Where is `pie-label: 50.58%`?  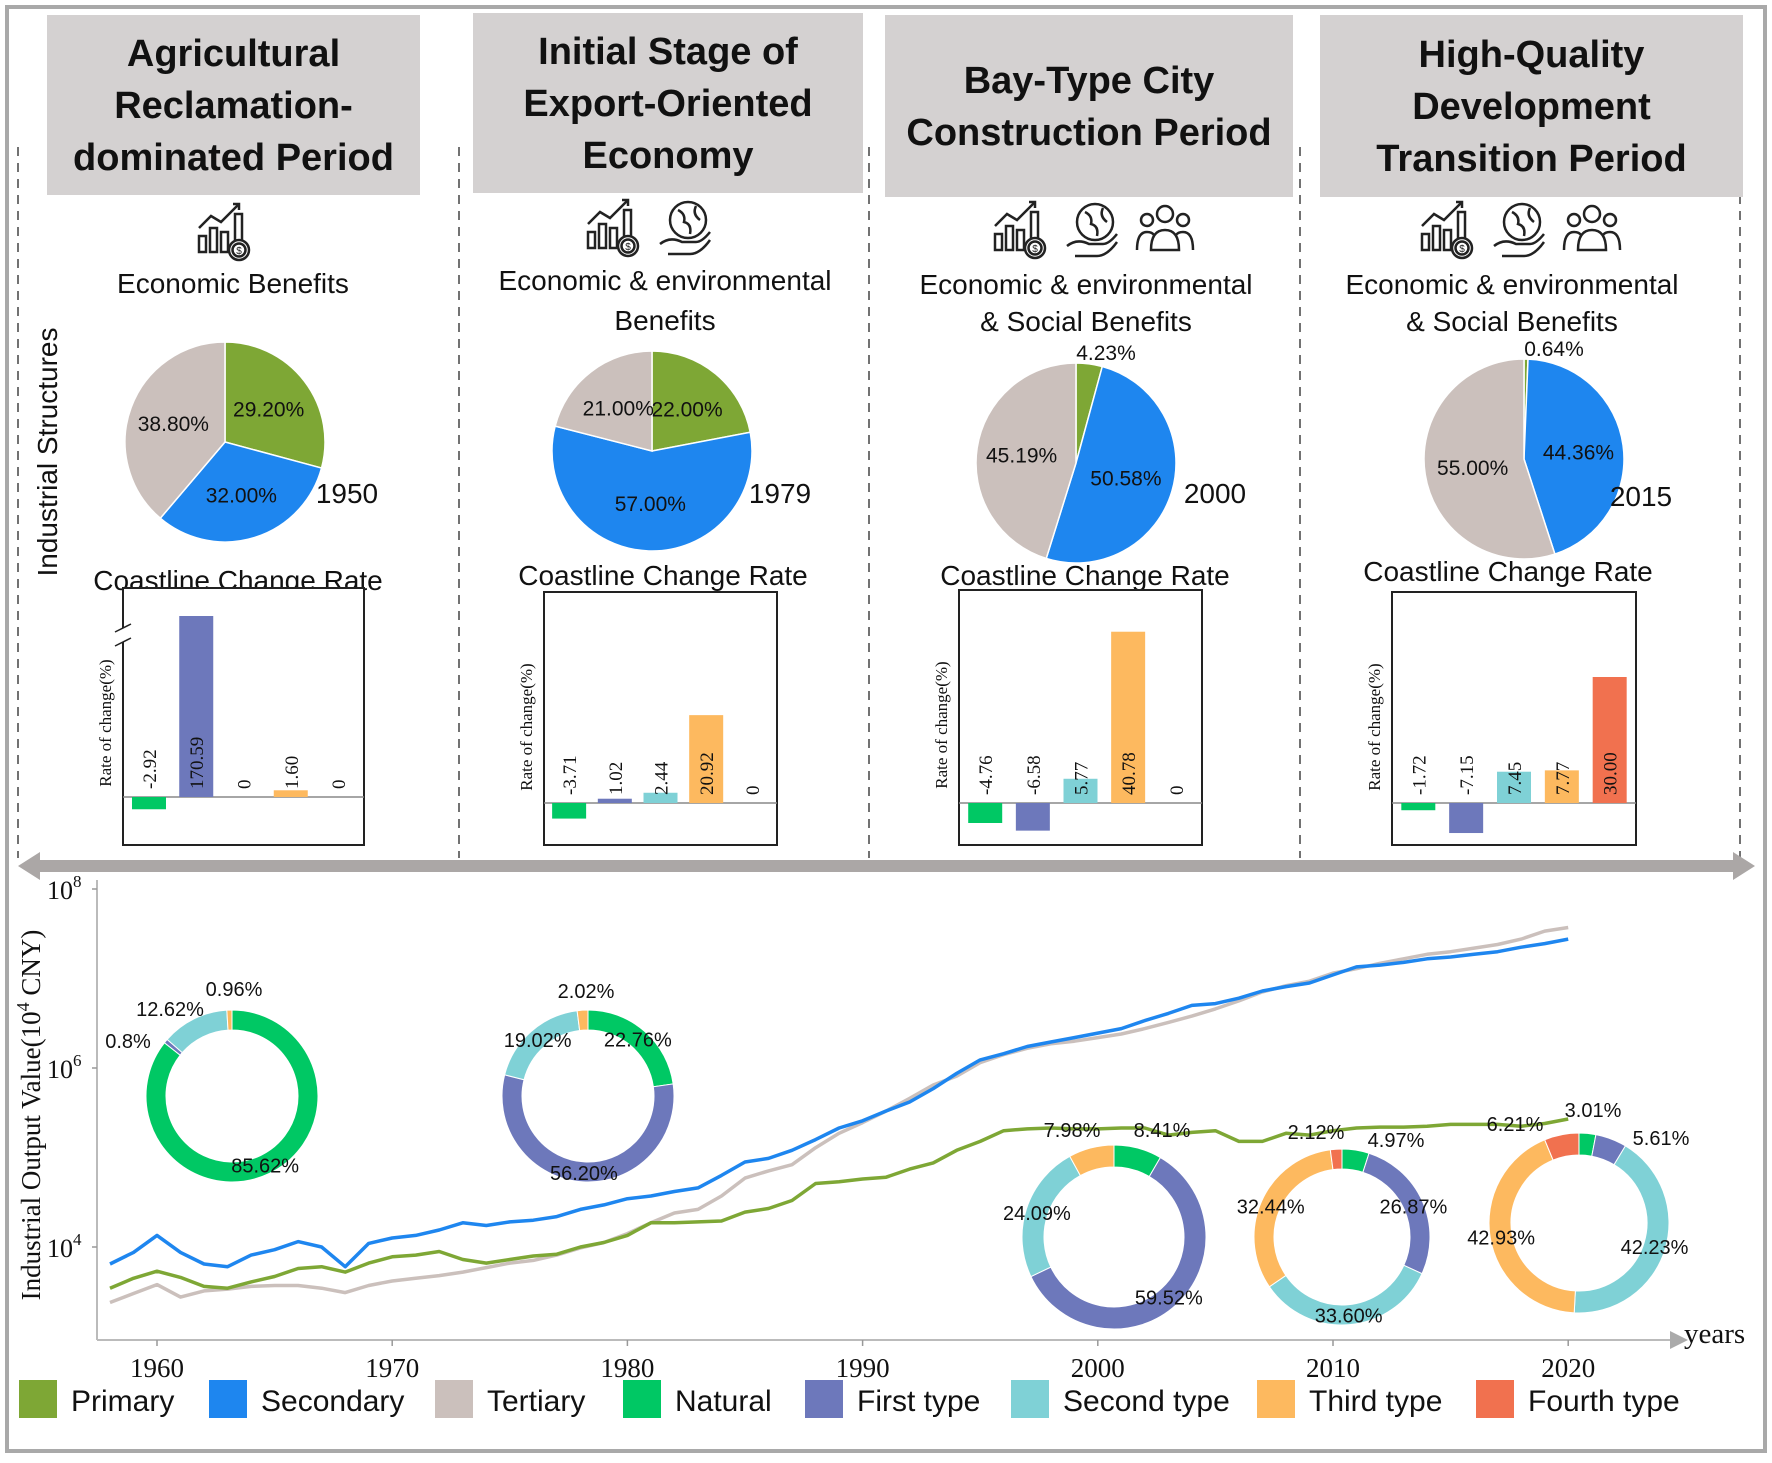
pie-label: 50.58% is located at coordinates (1125, 479).